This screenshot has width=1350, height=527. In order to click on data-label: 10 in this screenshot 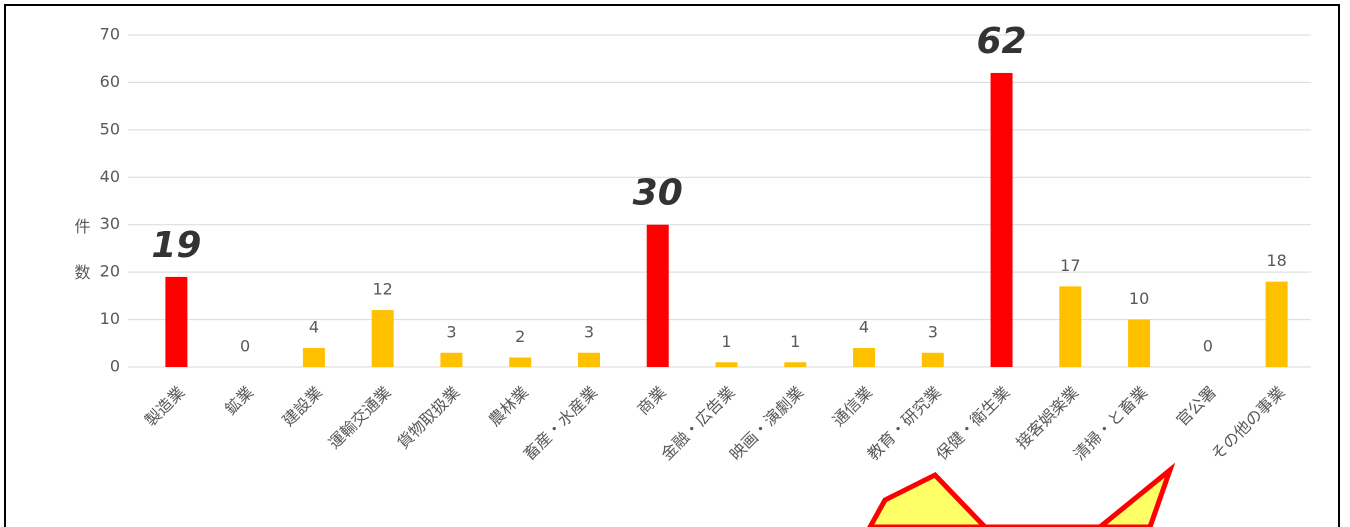, I will do `click(1139, 298)`.